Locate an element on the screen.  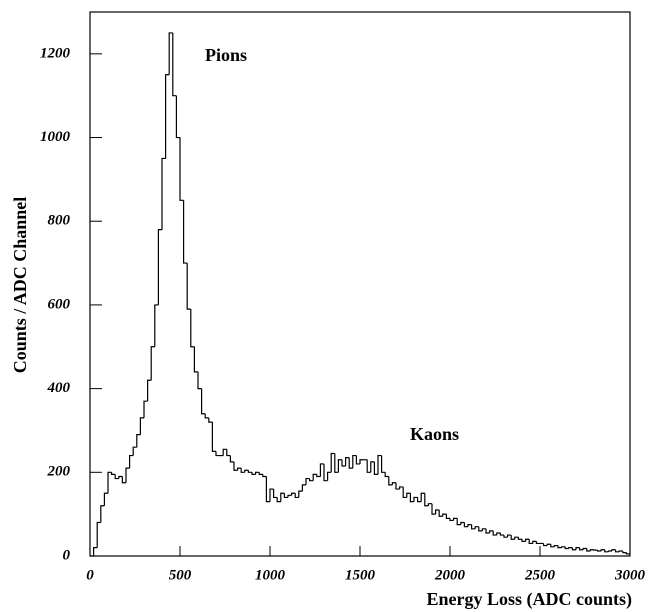
x-tick-label: 3000 is located at coordinates (630, 575).